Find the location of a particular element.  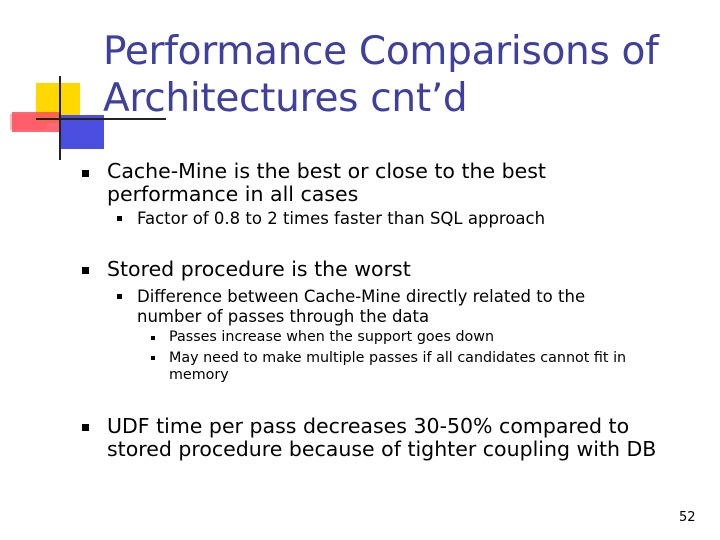

page-number: 52 is located at coordinates (687, 517).